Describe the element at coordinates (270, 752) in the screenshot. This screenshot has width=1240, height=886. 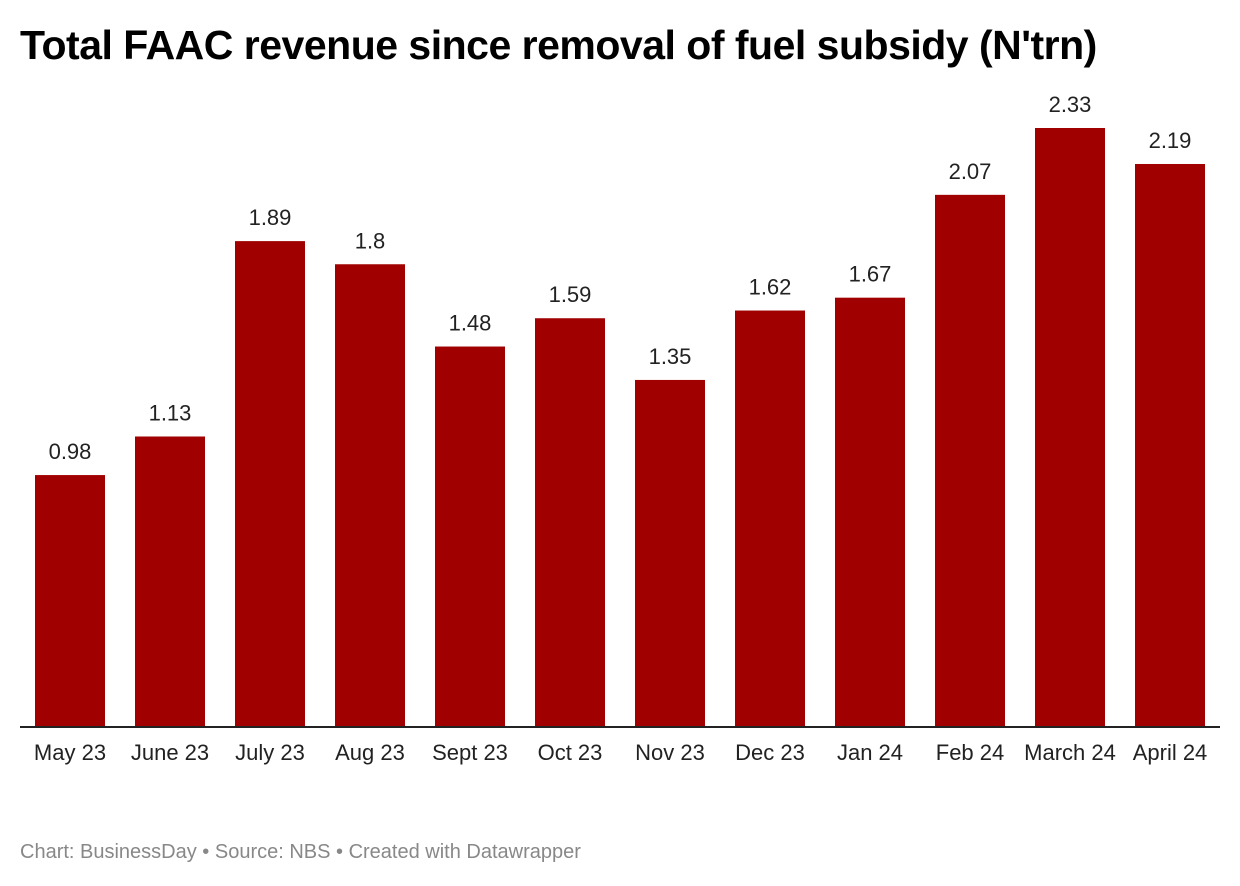
I see `x-tick-label: July 23` at that location.